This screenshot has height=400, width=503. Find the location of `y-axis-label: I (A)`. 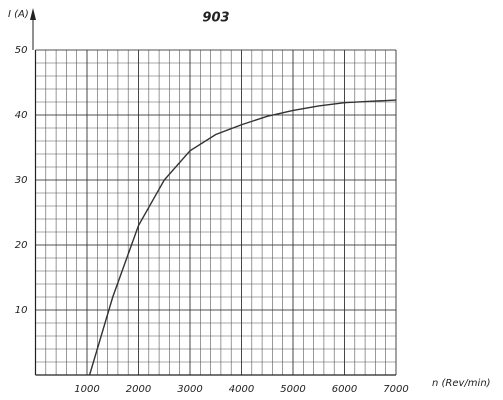

y-axis-label: I (A) is located at coordinates (18, 14).